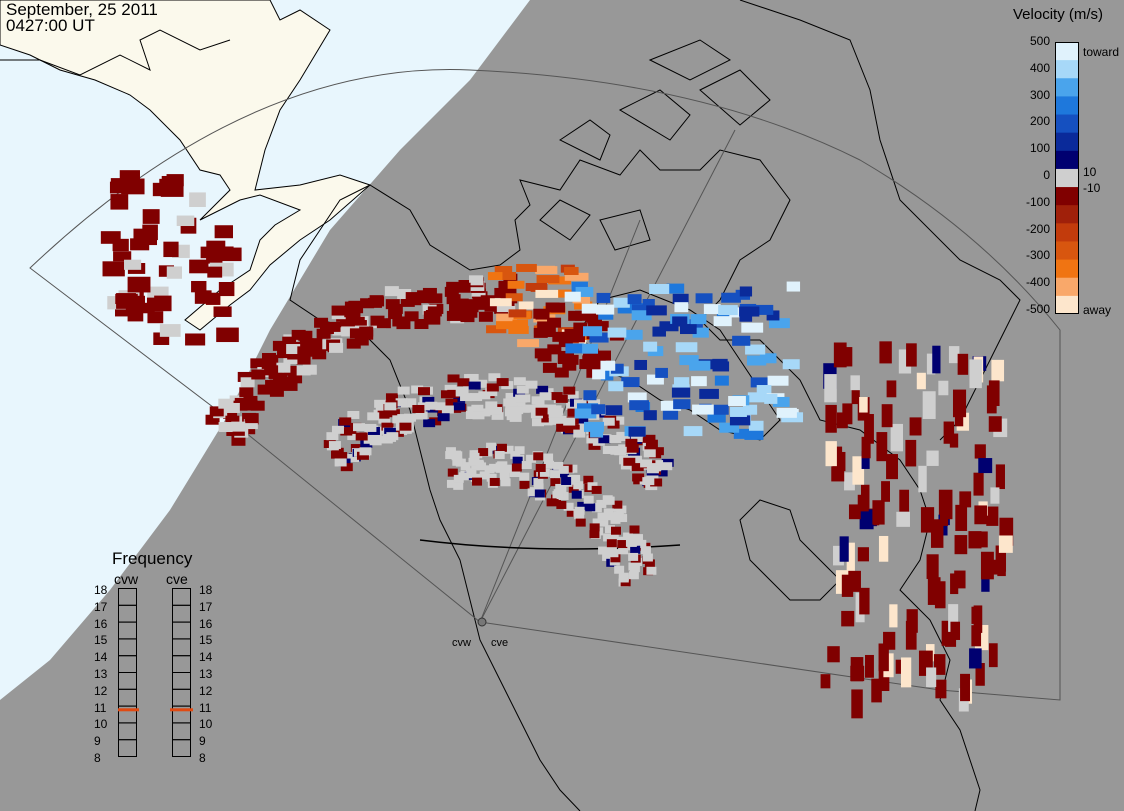 This screenshot has width=1124, height=811. Describe the element at coordinates (97, 758) in the screenshot. I see `frequency-scale-label: 8` at that location.